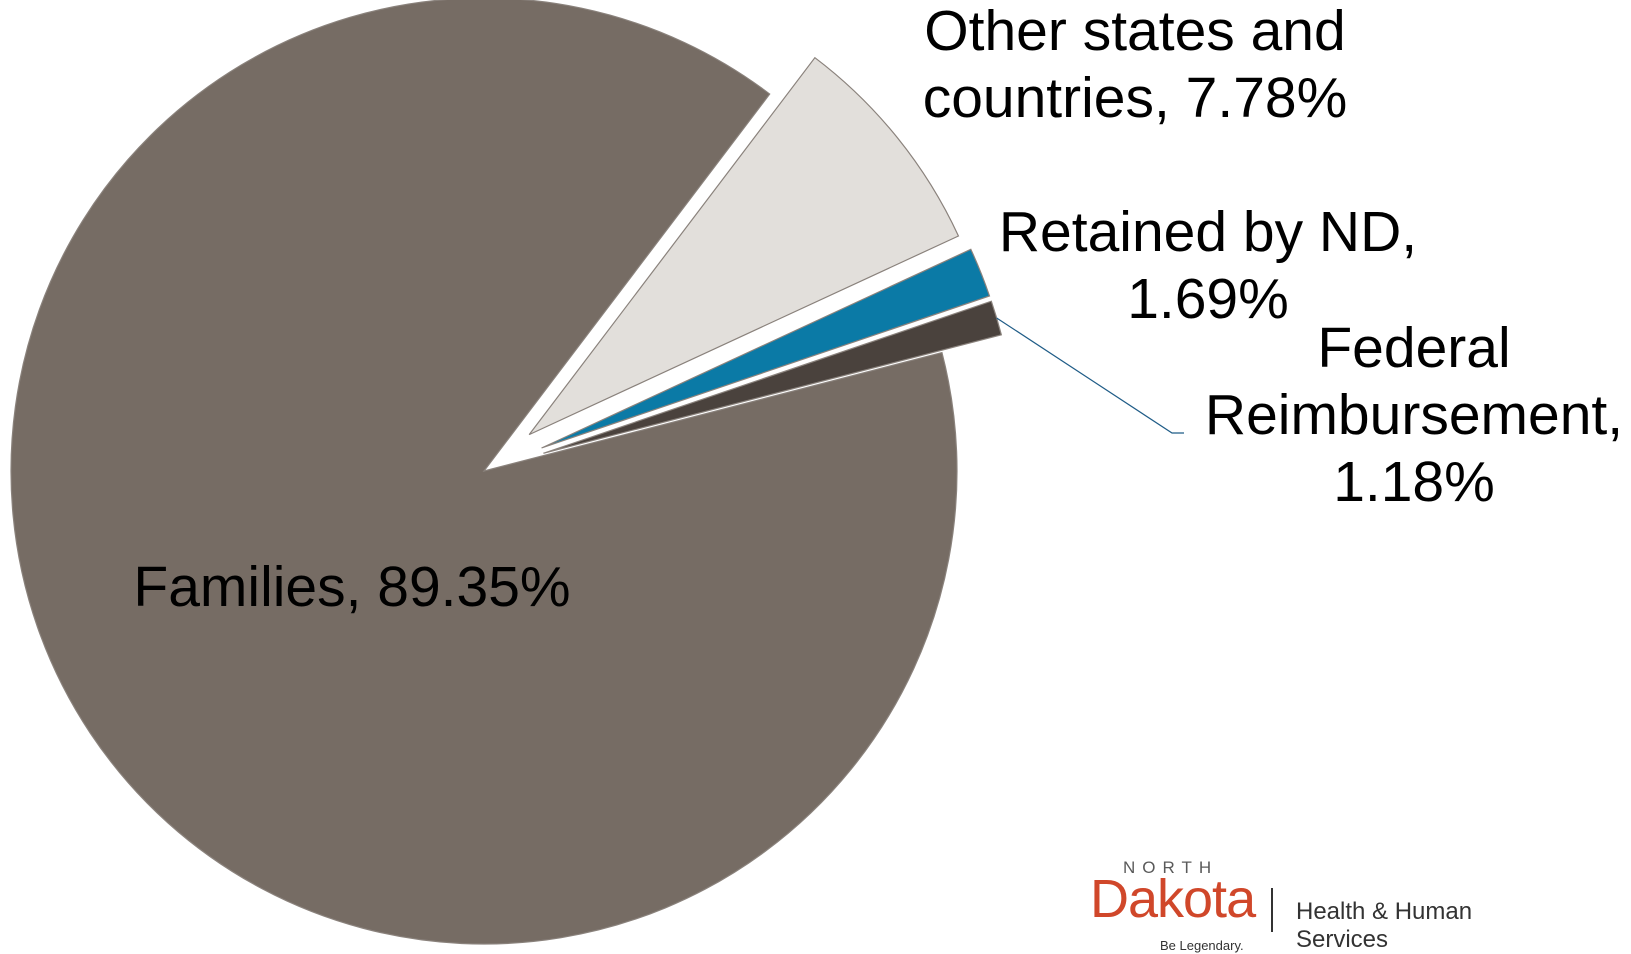 Image resolution: width=1631 pixels, height=954 pixels. I want to click on data-label-federal-reimbursement: Federal Reimbursement, 1.18%, so click(1414, 415).